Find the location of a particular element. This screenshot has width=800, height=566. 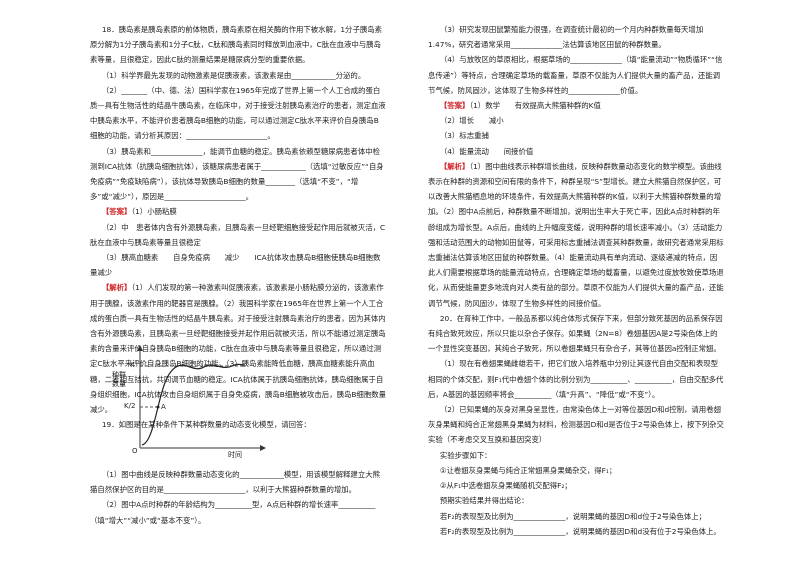

paragraph: 【答案】（1）数学 有效提高大熊猫种群的K值 is located at coordinates (576, 105).